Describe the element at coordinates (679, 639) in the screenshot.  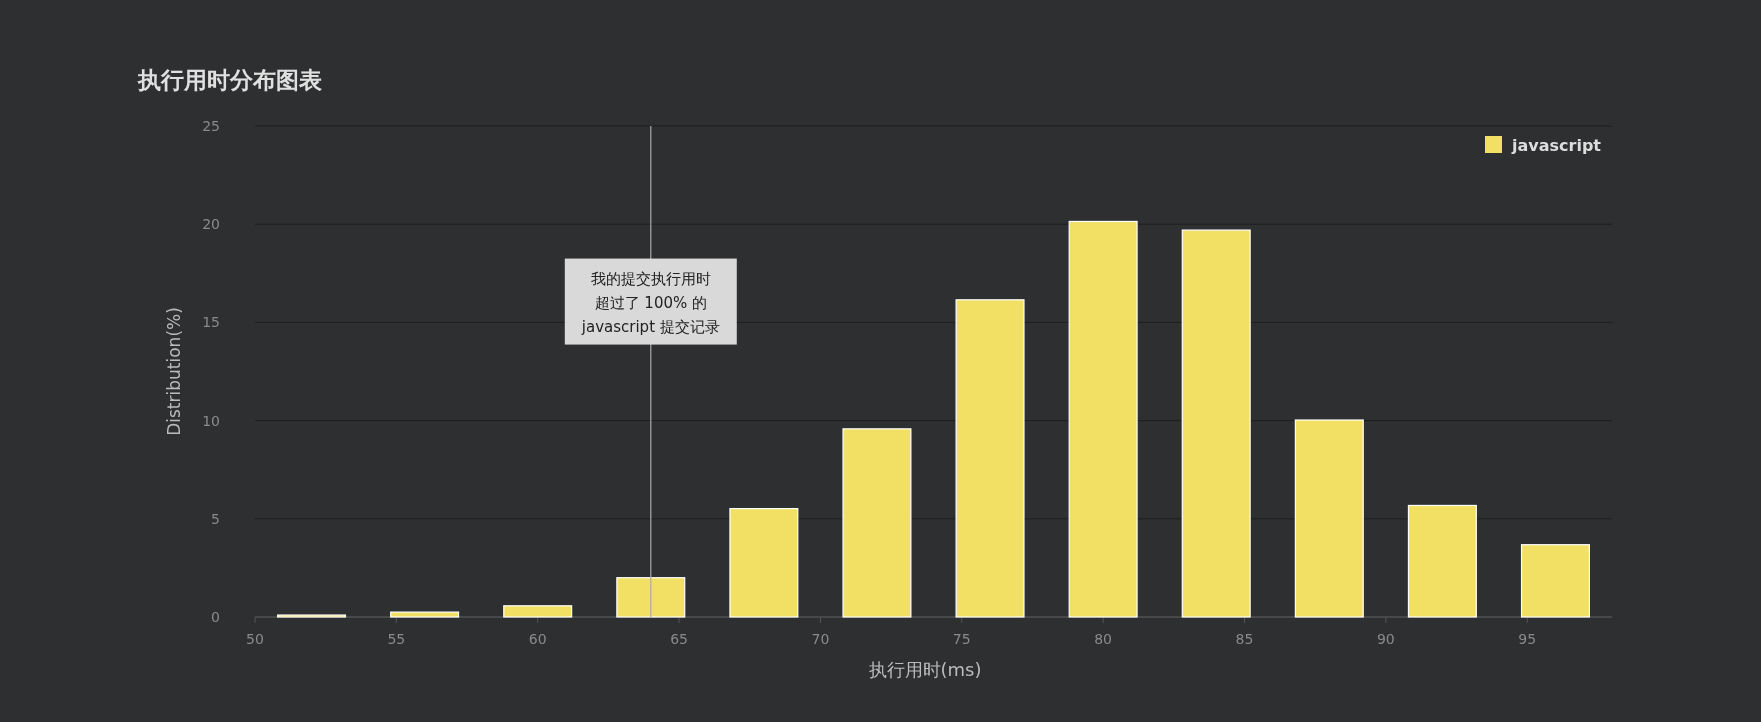
I see `x-tick-label: 65` at that location.